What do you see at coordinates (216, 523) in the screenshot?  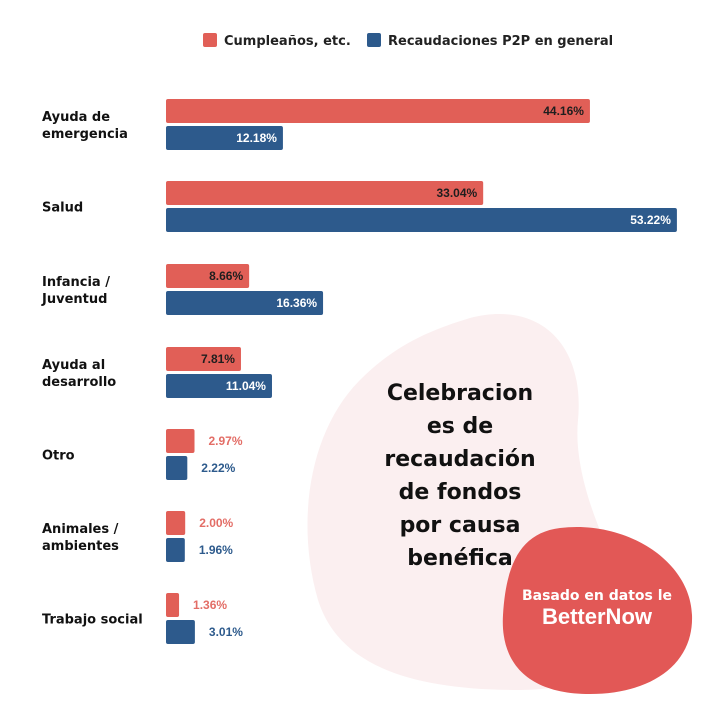 I see `data-label: 2.00%` at bounding box center [216, 523].